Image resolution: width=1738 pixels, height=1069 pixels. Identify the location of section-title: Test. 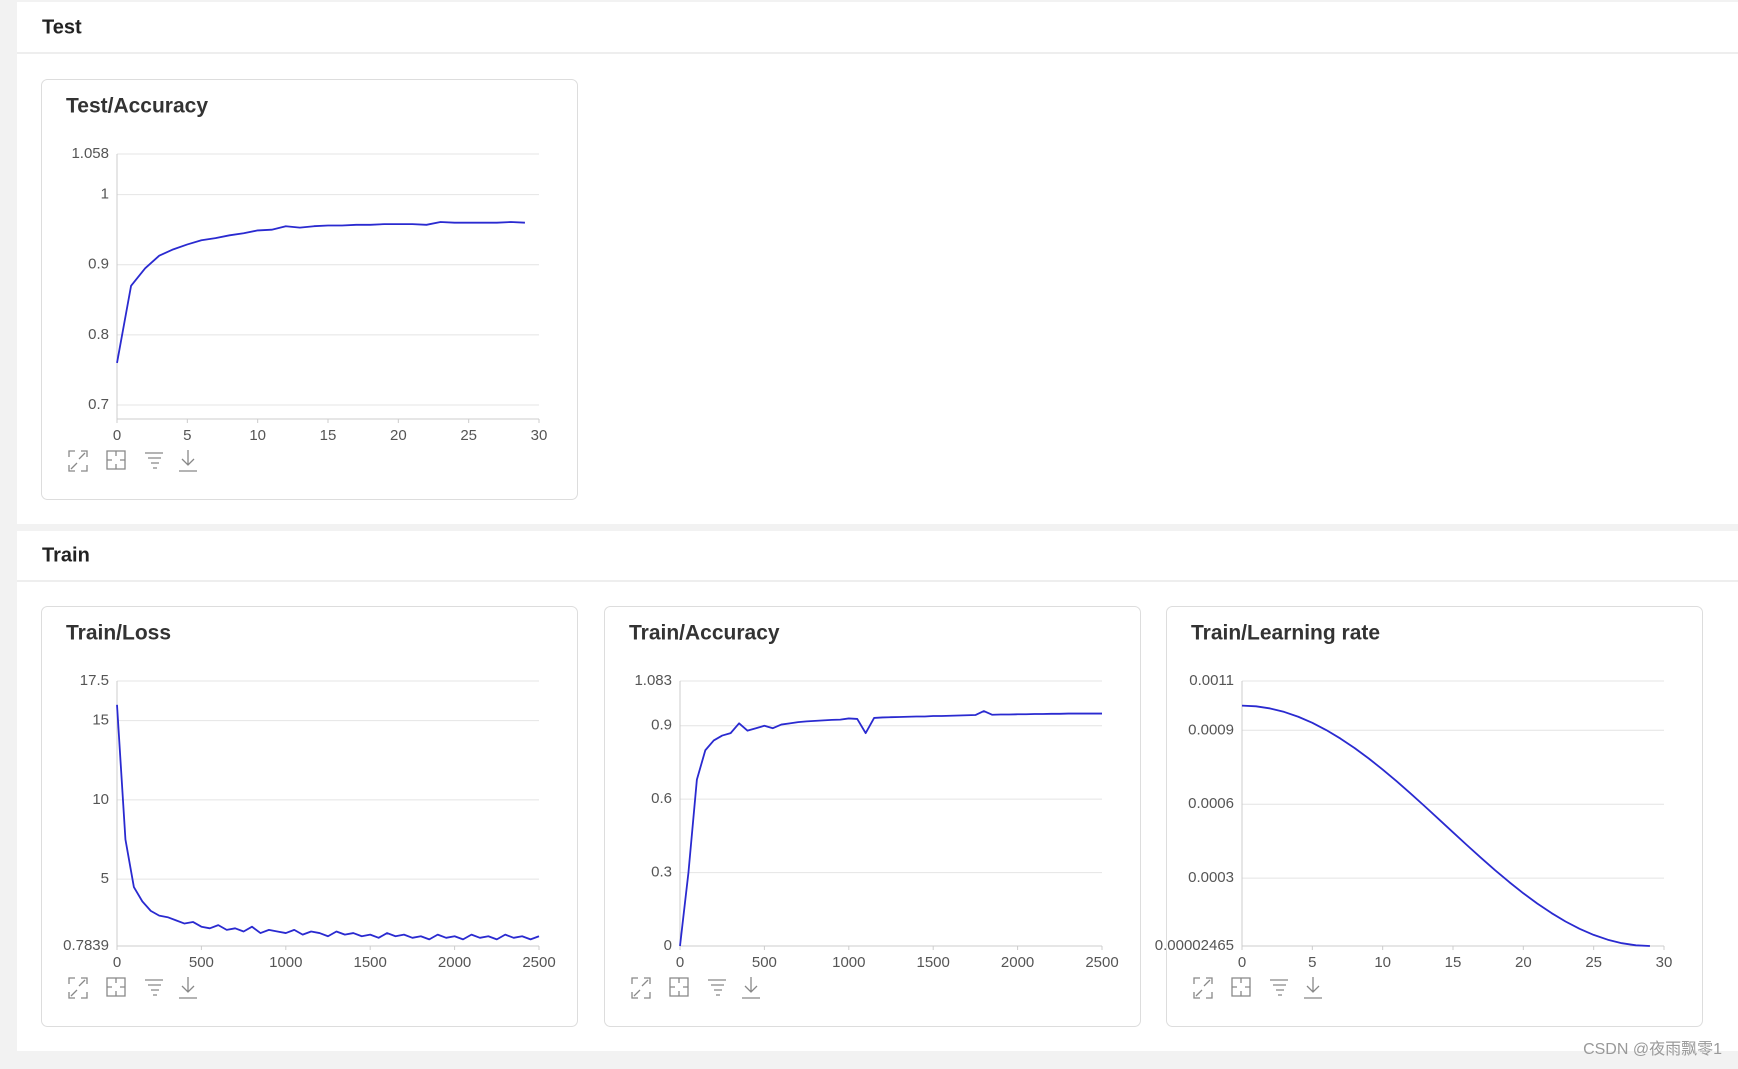
(62, 27).